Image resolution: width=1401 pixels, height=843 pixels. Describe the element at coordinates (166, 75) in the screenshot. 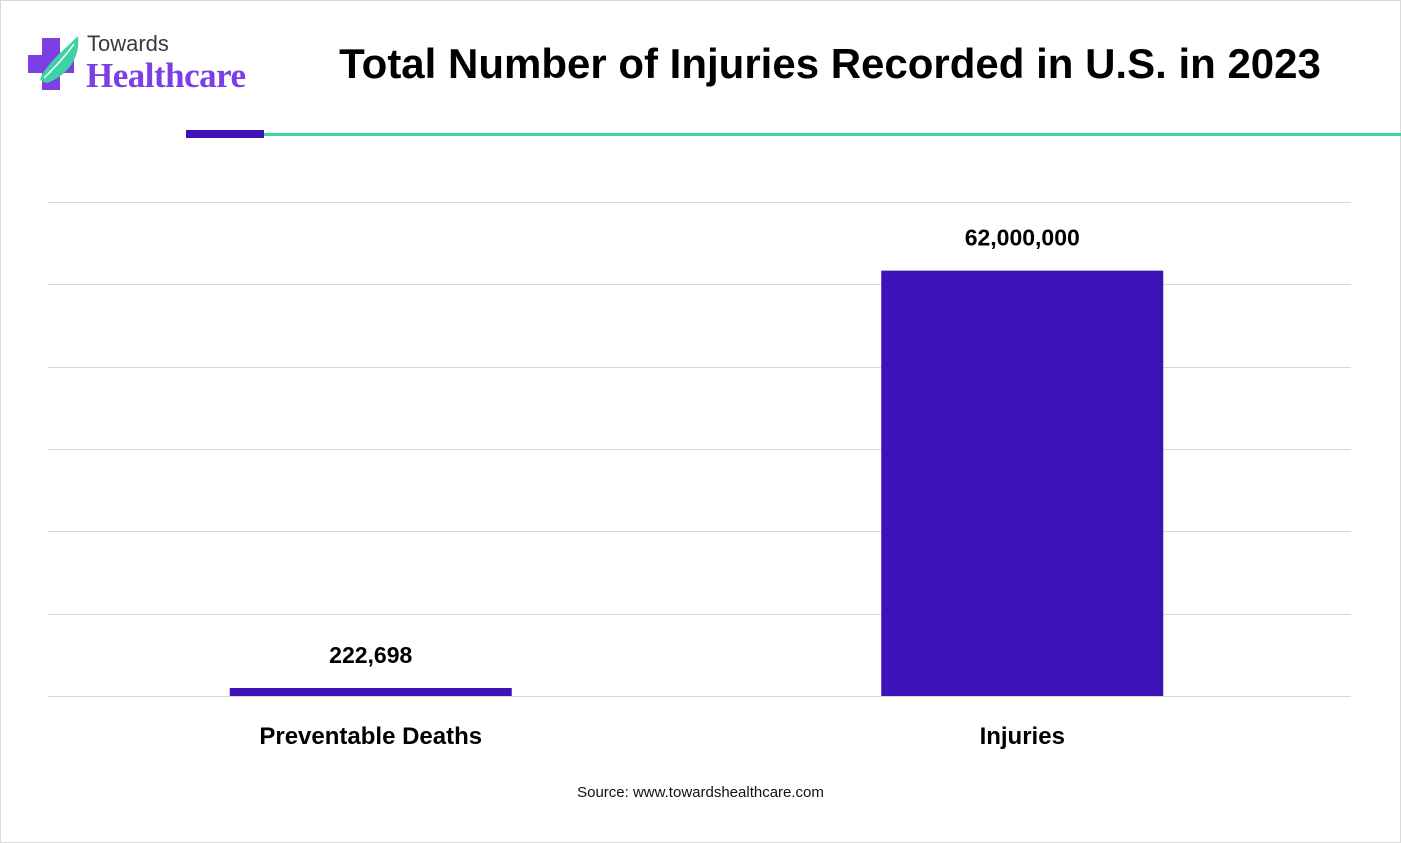

I see `logo-text-healthcare: Healthcare` at that location.